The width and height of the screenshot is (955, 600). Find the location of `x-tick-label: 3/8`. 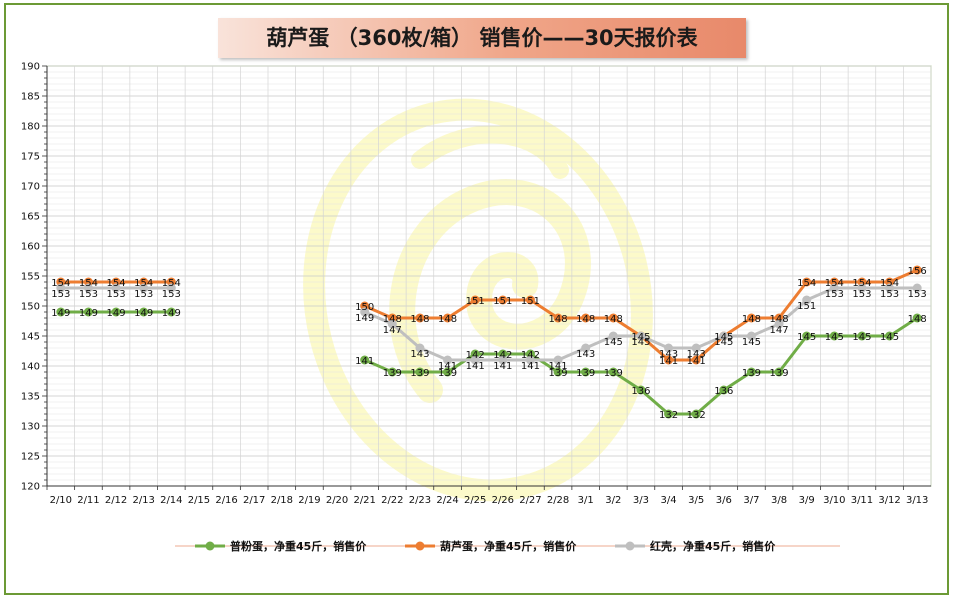

x-tick-label: 3/8 is located at coordinates (779, 500).